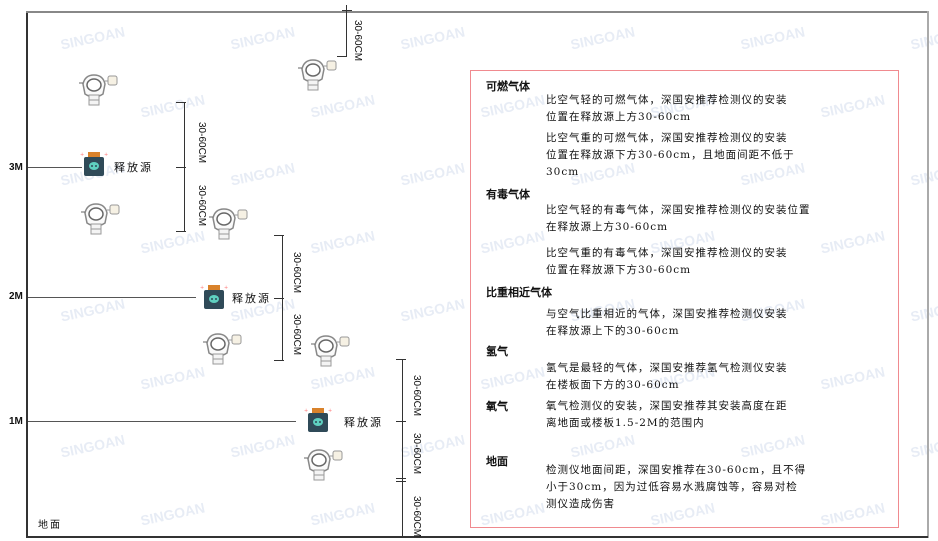 The width and height of the screenshot is (938, 541). Describe the element at coordinates (50, 525) in the screenshot. I see `ground-label: 地面` at that location.